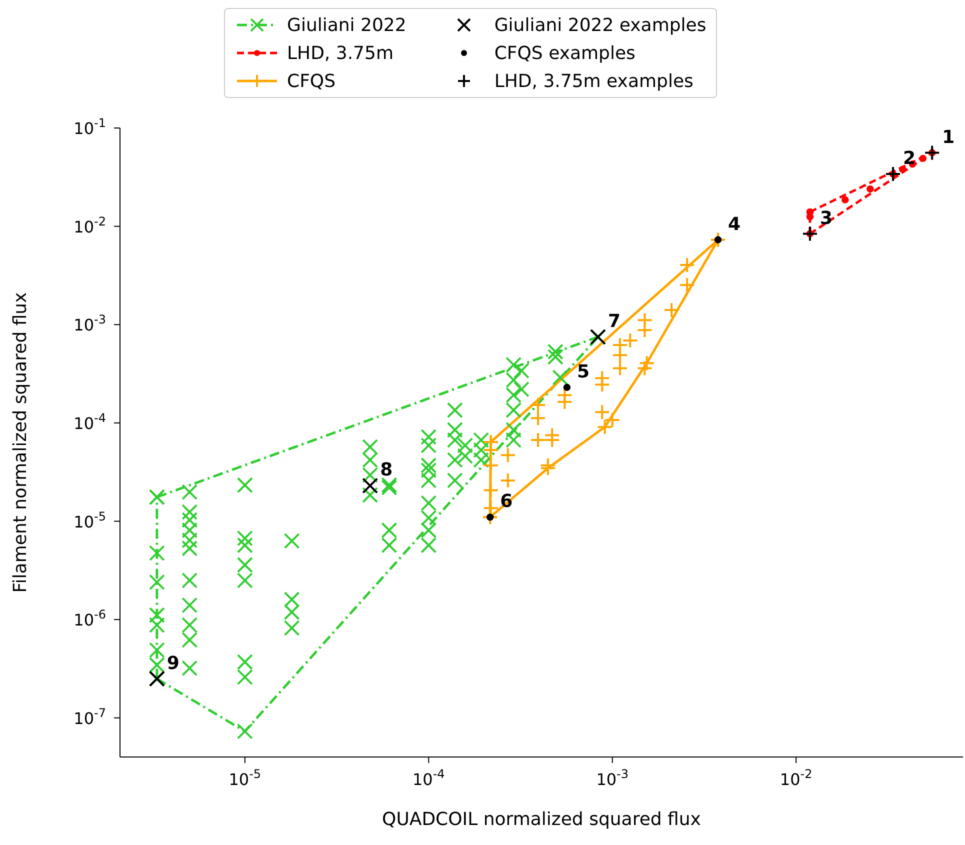 The image size is (965, 845). What do you see at coordinates (90, 619) in the screenshot?
I see `y-tick-label: 10$^{-6}$` at bounding box center [90, 619].